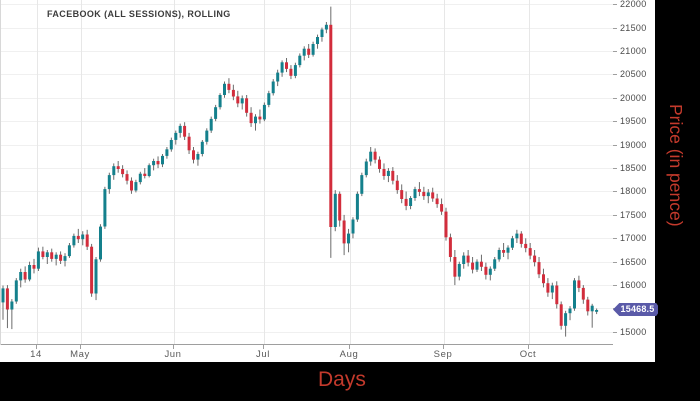 This screenshot has height=401, width=700. I want to click on y-tick-label: 18500, so click(633, 168).